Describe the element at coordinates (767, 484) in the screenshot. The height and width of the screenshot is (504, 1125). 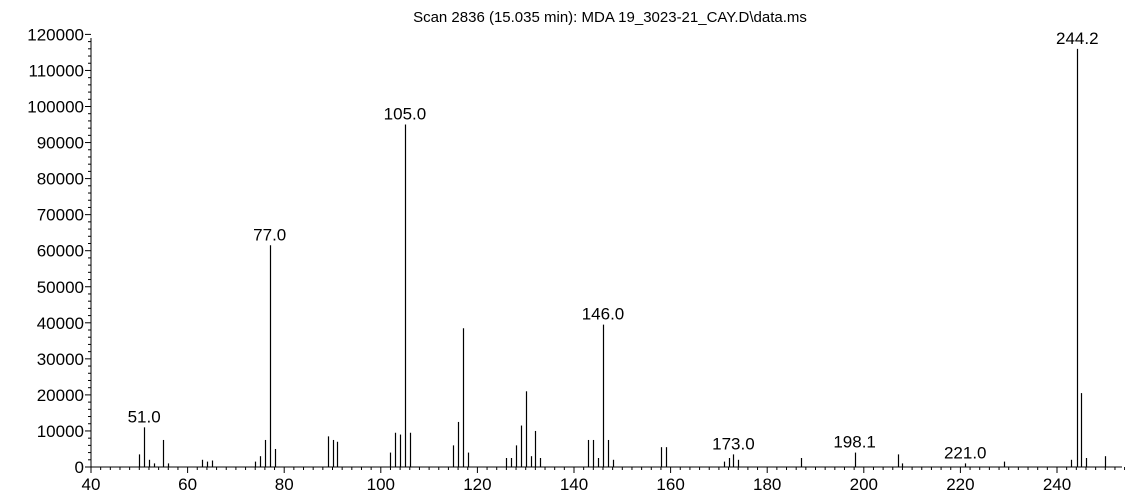
I see `x-tick-label: 180` at that location.